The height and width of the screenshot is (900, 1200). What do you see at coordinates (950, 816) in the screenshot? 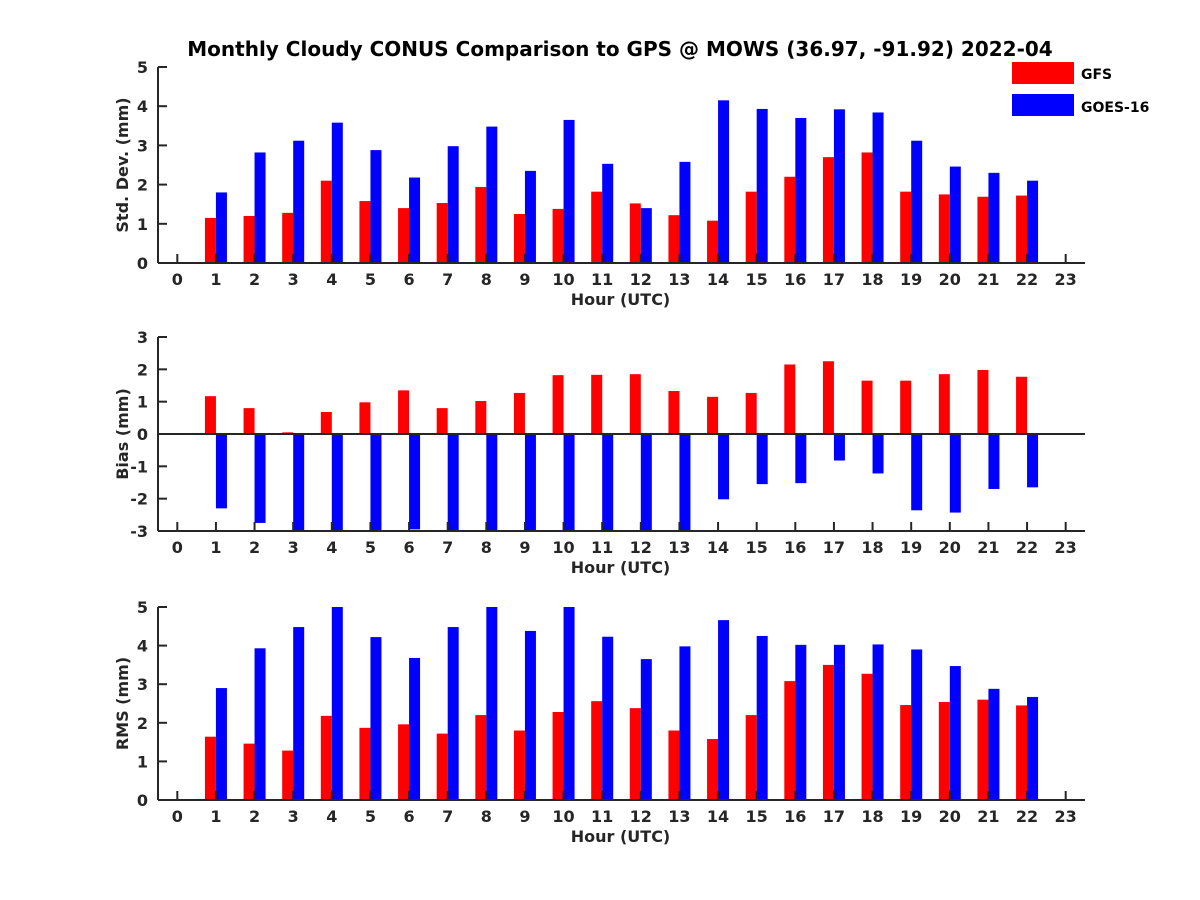
I see `x-tick-label: 20` at bounding box center [950, 816].